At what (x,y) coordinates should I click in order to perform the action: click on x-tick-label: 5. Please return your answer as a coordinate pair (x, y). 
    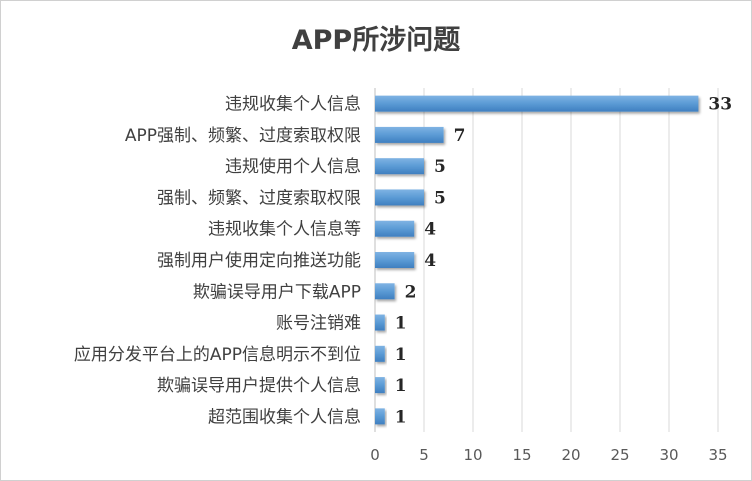
    Looking at the image, I should click on (424, 455).